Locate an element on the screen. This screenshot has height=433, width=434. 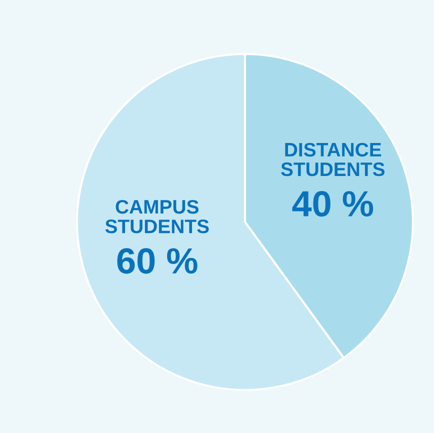
slice-label: DISTANCE STUDENTS is located at coordinates (333, 159).